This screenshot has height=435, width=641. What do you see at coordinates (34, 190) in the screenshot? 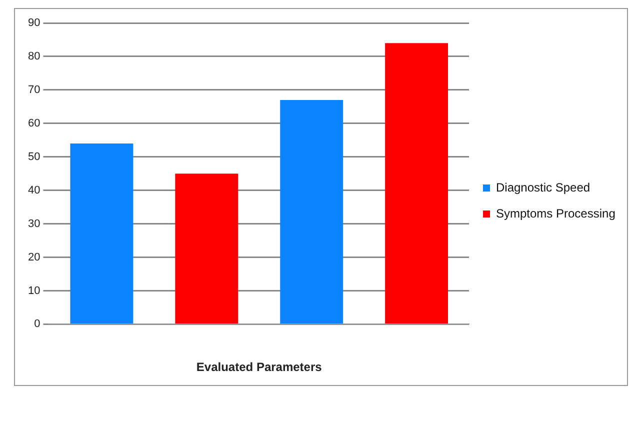
I see `y-tick-label: 40` at bounding box center [34, 190].